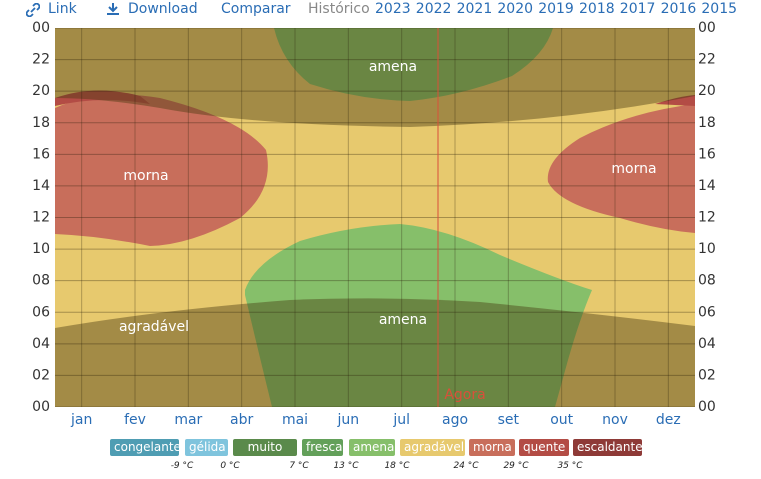  Describe the element at coordinates (163, 9) in the screenshot. I see `download: Download` at that location.